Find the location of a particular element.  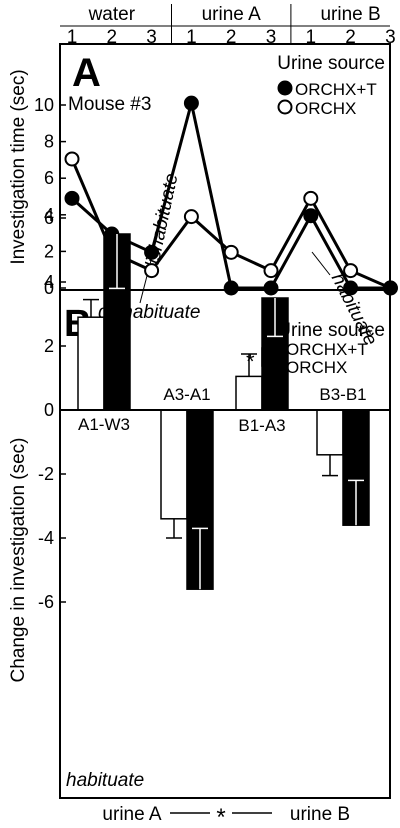

panel-label-a: A is located at coordinates (86, 73).